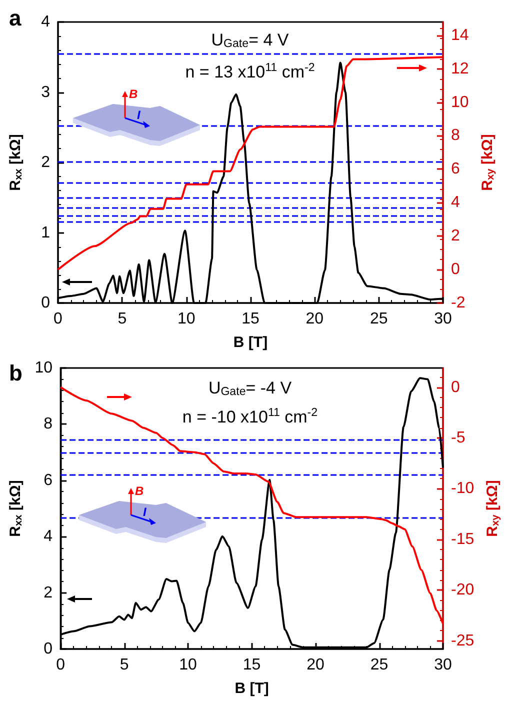 The width and height of the screenshot is (509, 711). I want to click on y-tick-label: 6, so click(48, 480).